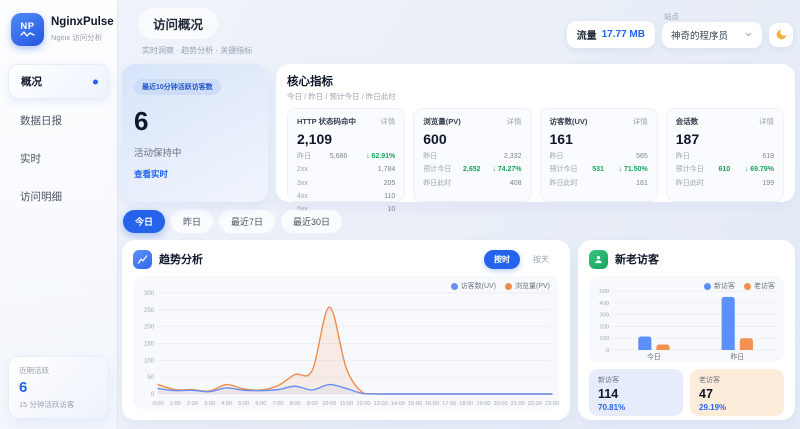  I want to click on trend-card-header: 趋势分析 按时 按天, so click(346, 259).